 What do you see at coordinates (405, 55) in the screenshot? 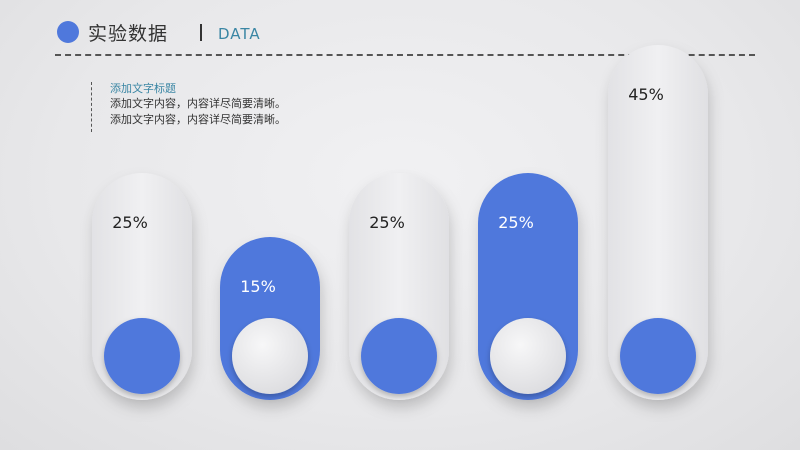
I see `header-dashed-rule` at bounding box center [405, 55].